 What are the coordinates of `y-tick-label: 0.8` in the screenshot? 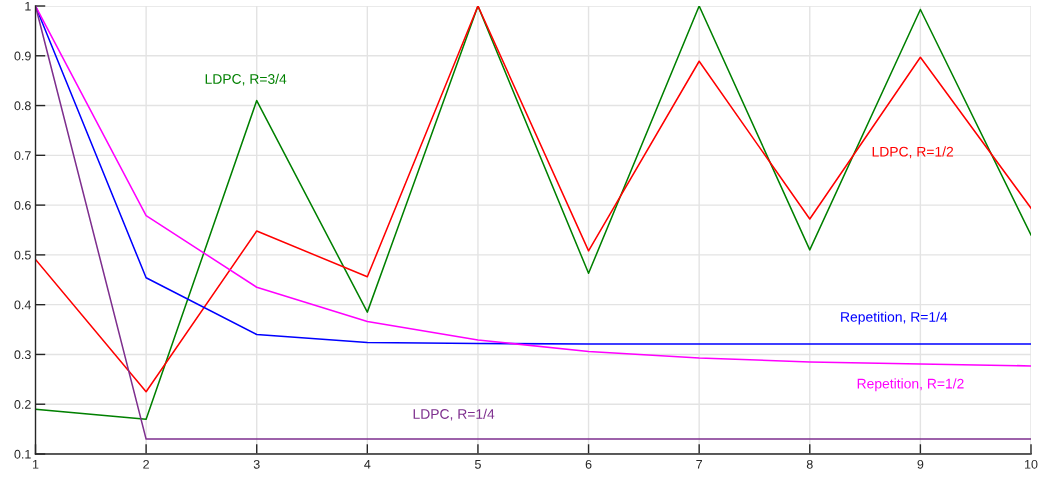 It's located at (22, 106).